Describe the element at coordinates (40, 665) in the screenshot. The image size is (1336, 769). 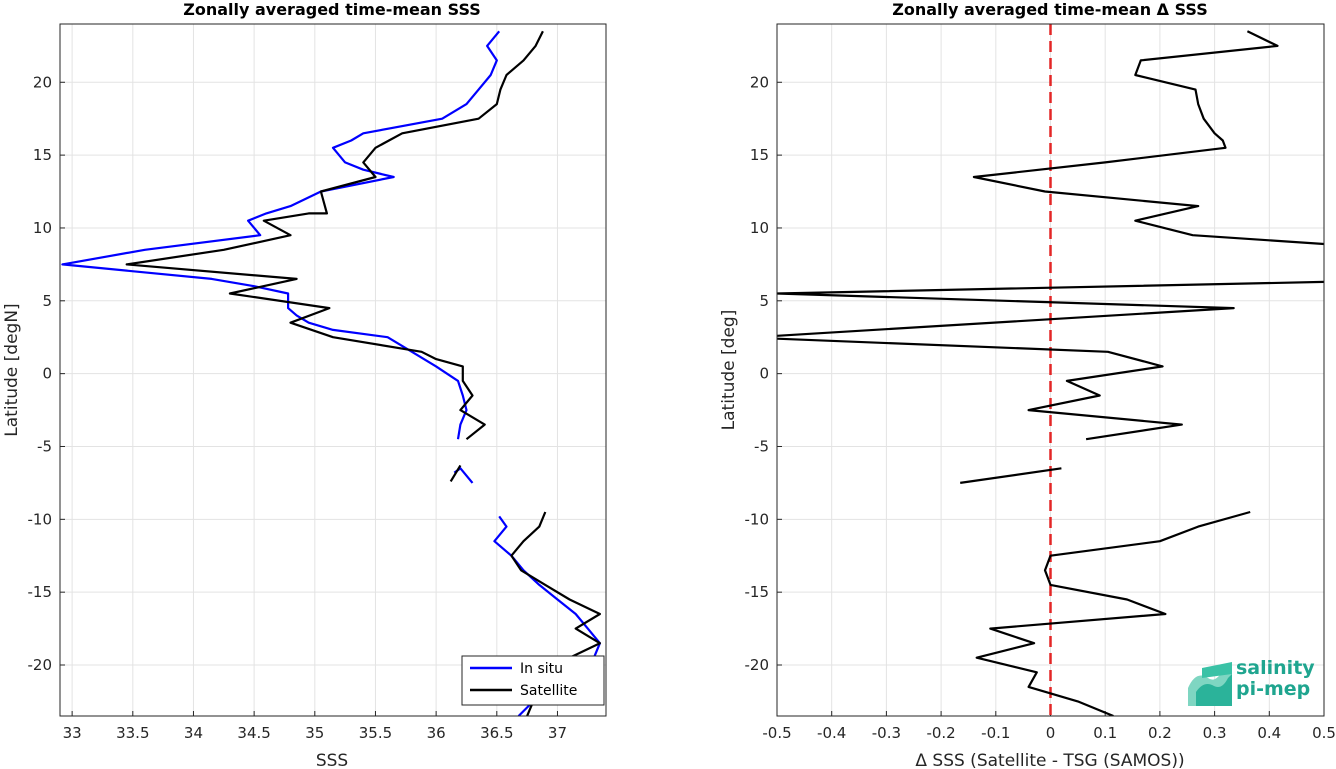
I see `left-y-tick-label: -20` at that location.